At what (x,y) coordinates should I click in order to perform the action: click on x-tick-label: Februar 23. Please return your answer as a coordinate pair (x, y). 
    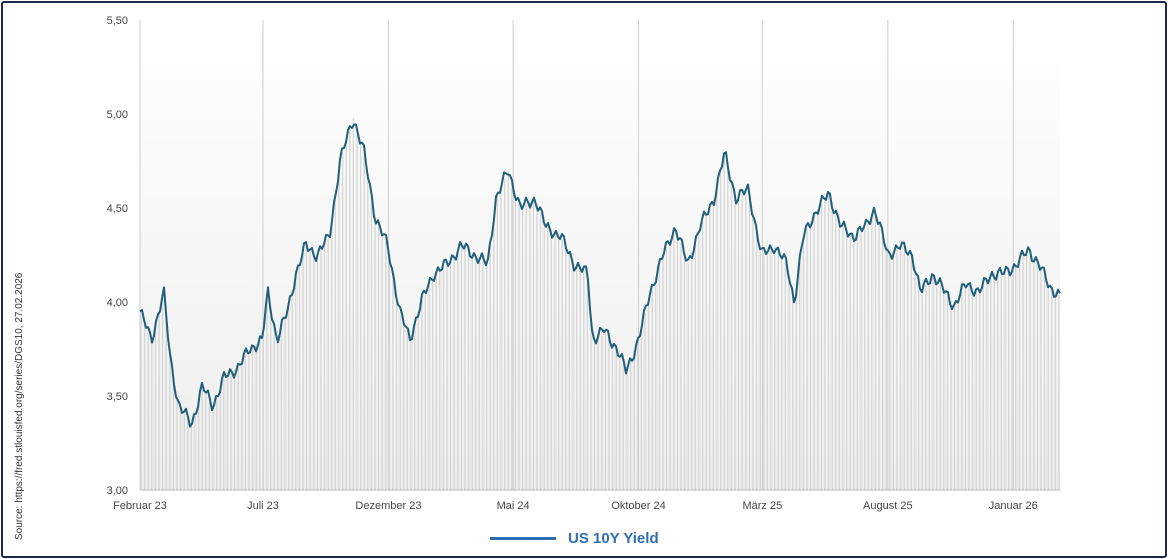
    Looking at the image, I should click on (140, 506).